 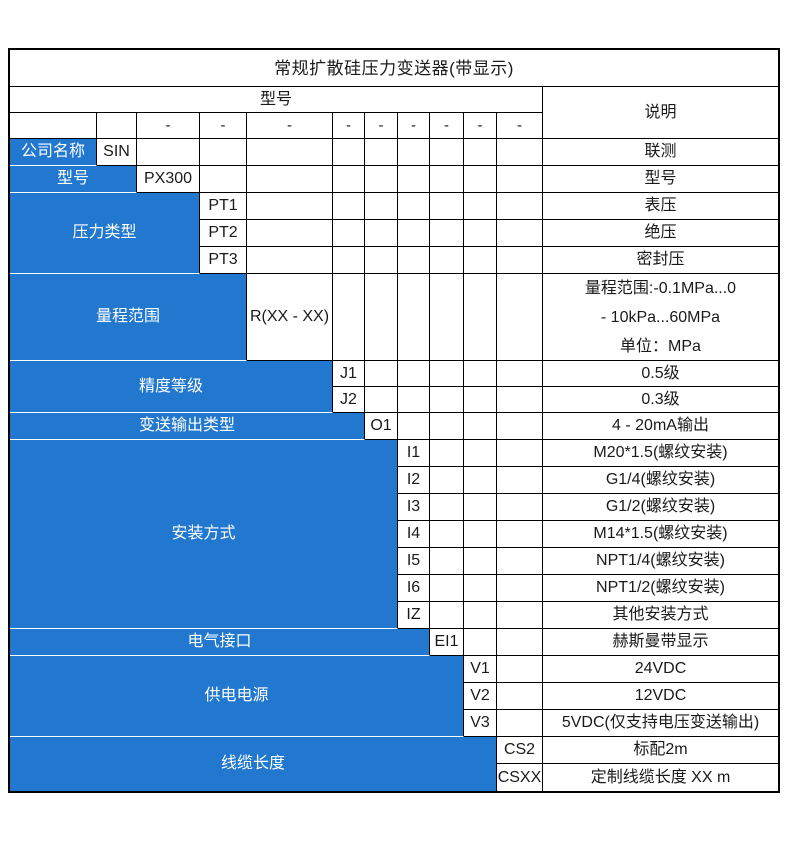 I want to click on desc-cell-iz: 其他安装方式, so click(x=660, y=615).